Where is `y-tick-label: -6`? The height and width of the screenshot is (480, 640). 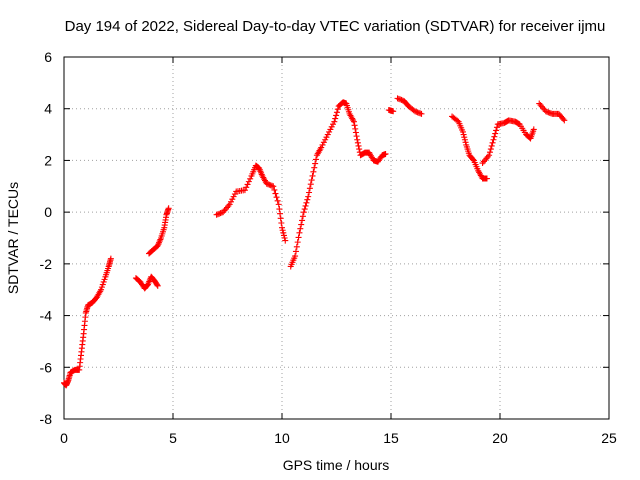
y-tick-label: -6 is located at coordinates (46, 367).